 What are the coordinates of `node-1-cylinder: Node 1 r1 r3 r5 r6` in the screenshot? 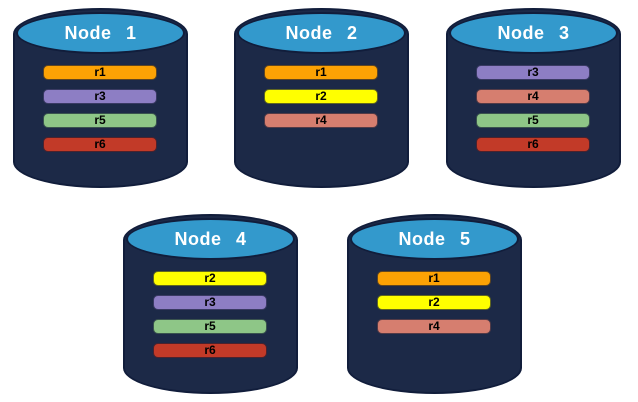 It's located at (100, 98).